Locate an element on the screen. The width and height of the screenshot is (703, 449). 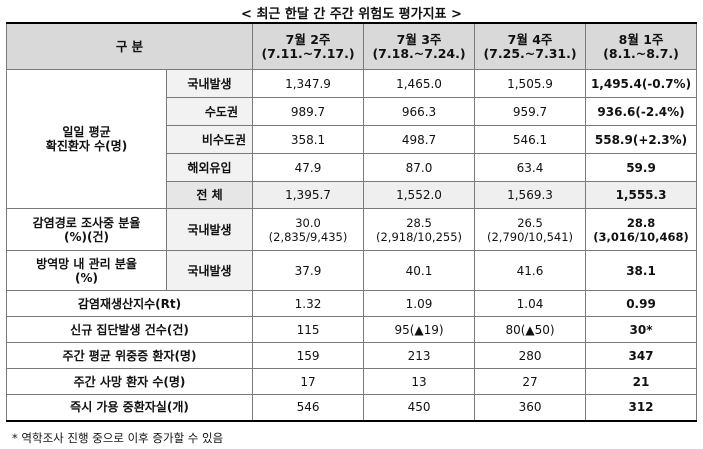
table-cell: 27 is located at coordinates (530, 381).